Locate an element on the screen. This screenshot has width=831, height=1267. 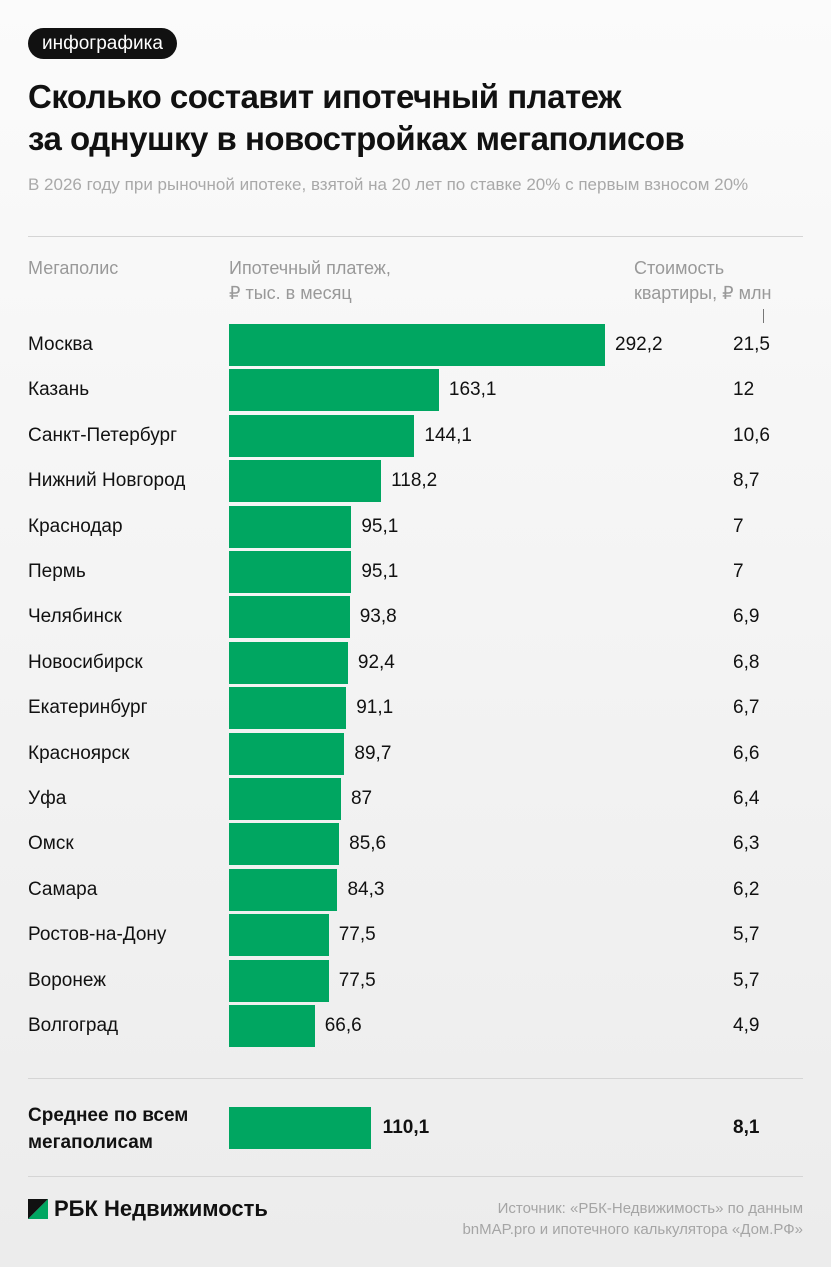
price-label: 8,7 is located at coordinates (746, 481).